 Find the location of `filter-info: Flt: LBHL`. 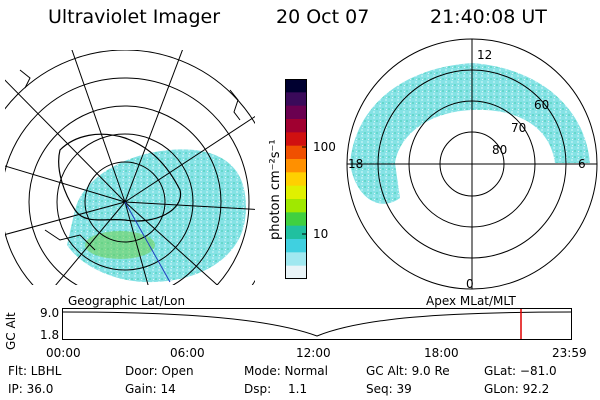

filter-info: Flt: LBHL is located at coordinates (35, 371).